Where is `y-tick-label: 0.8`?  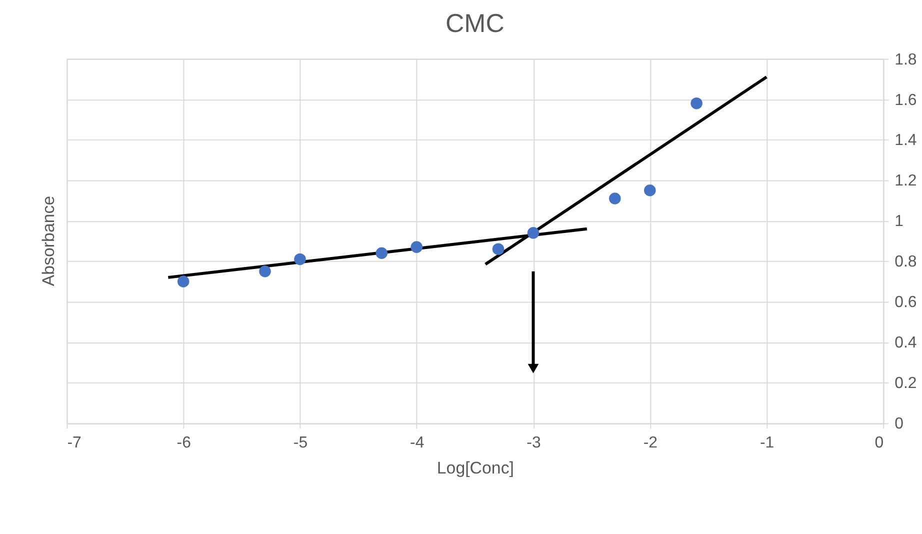 y-tick-label: 0.8 is located at coordinates (905, 262).